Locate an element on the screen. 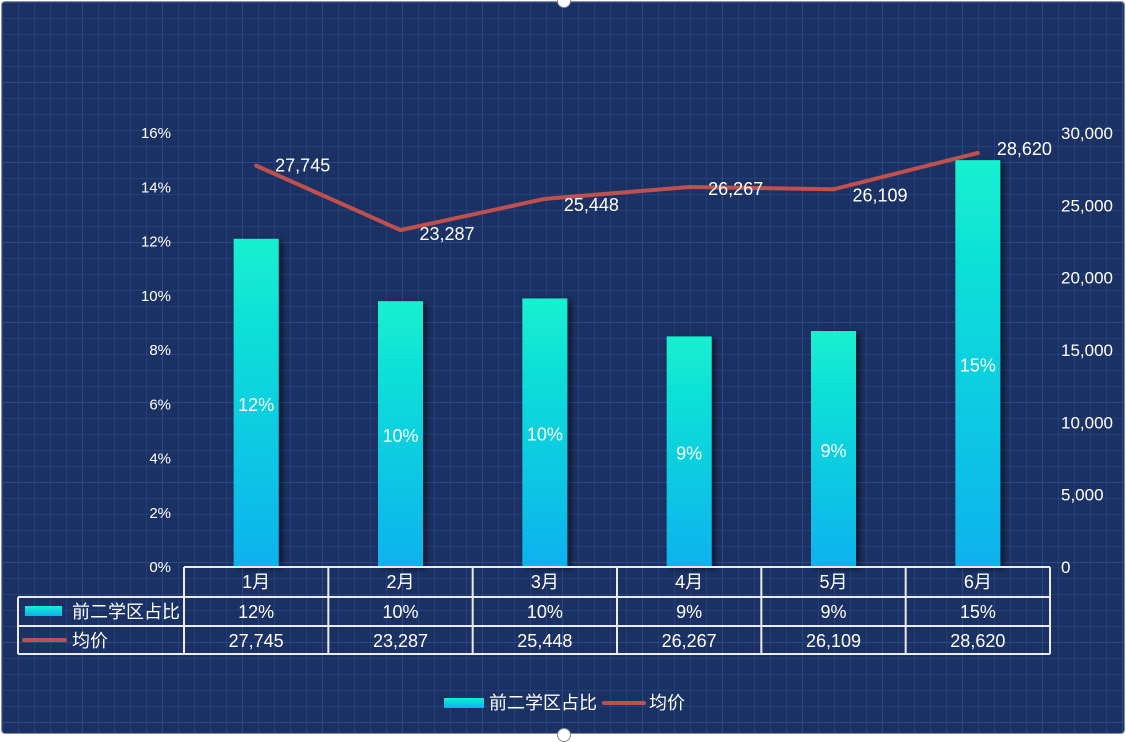  table-header-cell: 6月 is located at coordinates (978, 582).